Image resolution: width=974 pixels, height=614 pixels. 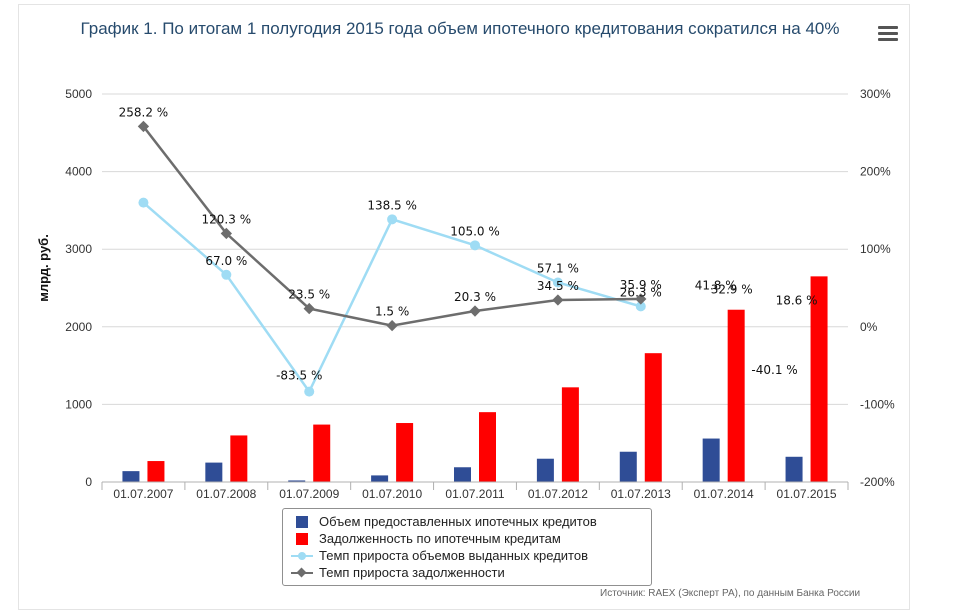 I want to click on legend-debt-growth-label: Темп прироста задолженности, so click(x=412, y=572).